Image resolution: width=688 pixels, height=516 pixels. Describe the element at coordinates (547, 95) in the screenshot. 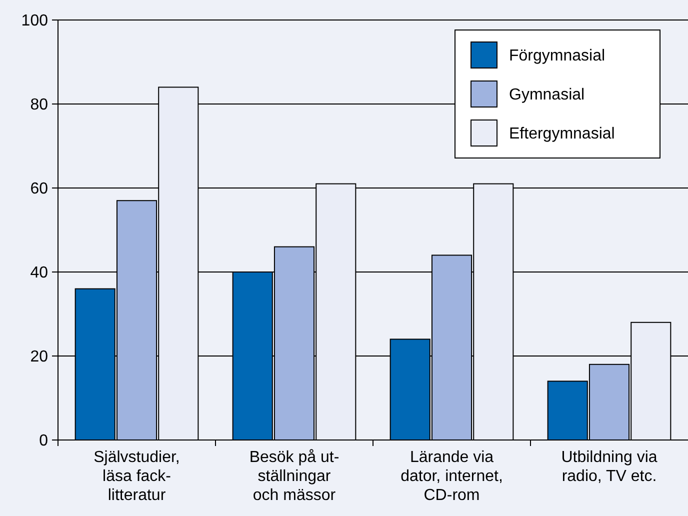

I see `legend-label: Gymnasial` at that location.